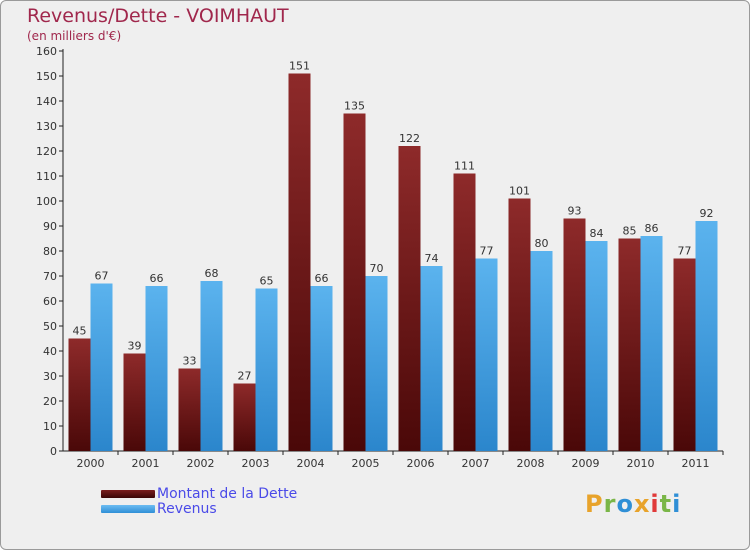 This screenshot has height=550, width=750. What do you see at coordinates (212, 273) in the screenshot?
I see `revenue-value-label: 68` at bounding box center [212, 273].